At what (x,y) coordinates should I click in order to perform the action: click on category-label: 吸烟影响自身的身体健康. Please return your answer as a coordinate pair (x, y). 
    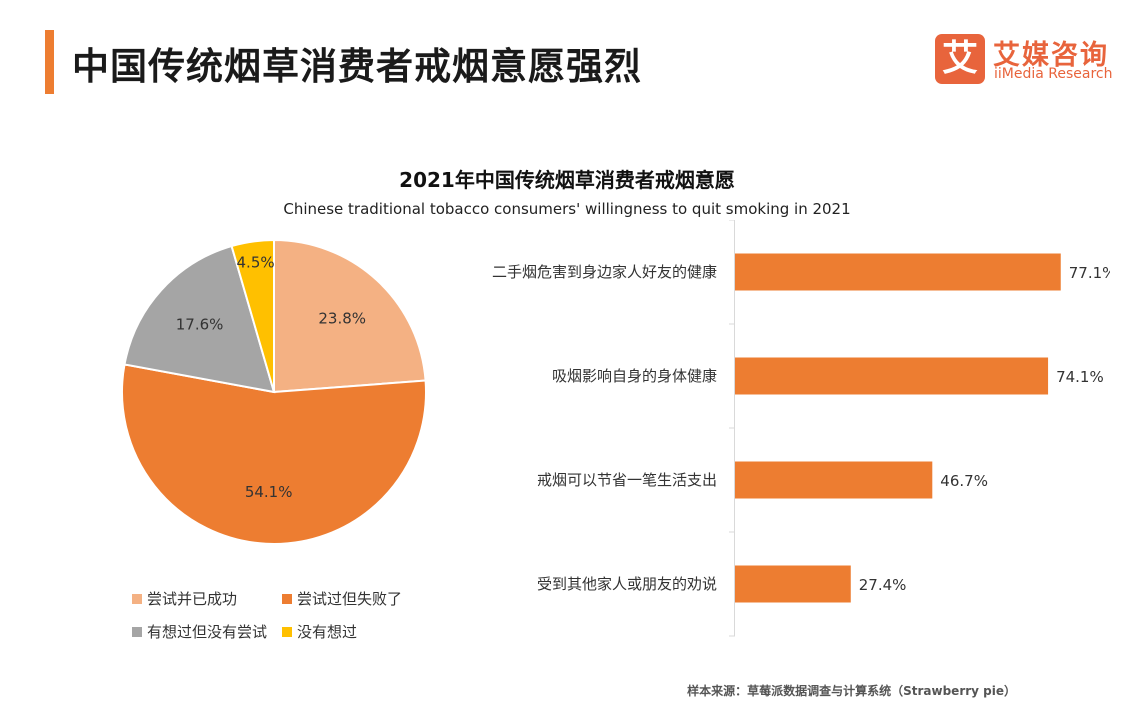
    Looking at the image, I should click on (634, 376).